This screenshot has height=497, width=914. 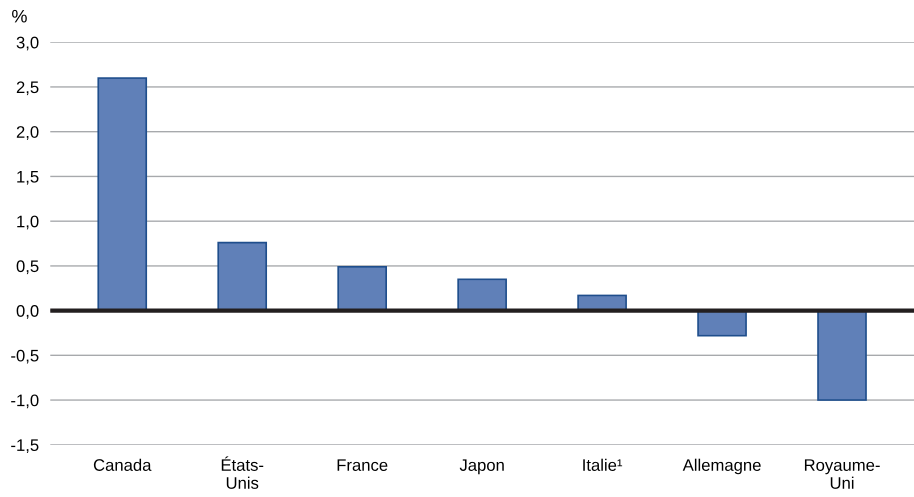 I want to click on y-tick-label: -1,5, so click(x=24, y=446).